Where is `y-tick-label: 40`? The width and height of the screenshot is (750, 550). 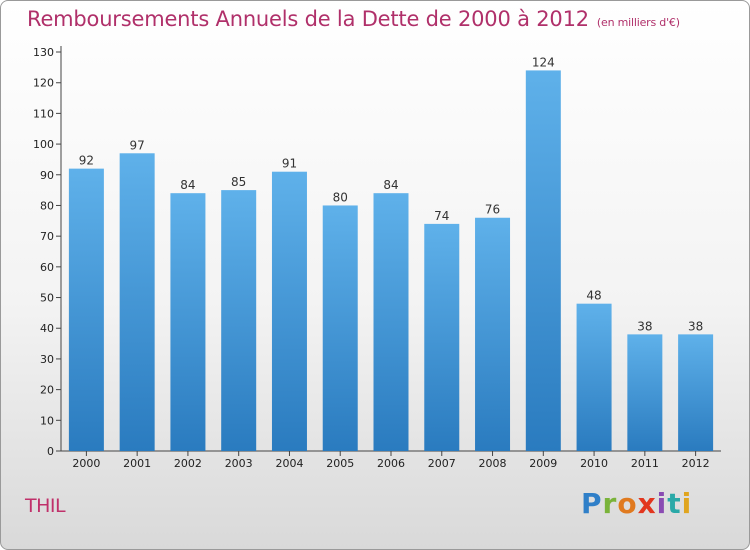 y-tick-label: 40 is located at coordinates (47, 328).